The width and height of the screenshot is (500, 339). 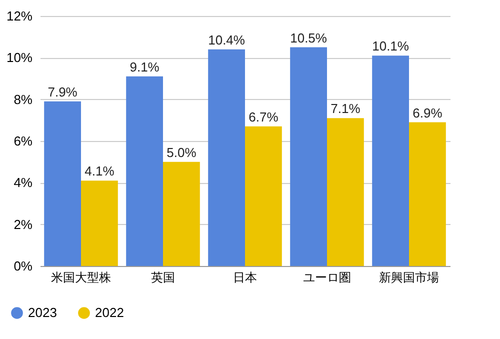 I want to click on y-tick-label: 8%, so click(x=23, y=99).